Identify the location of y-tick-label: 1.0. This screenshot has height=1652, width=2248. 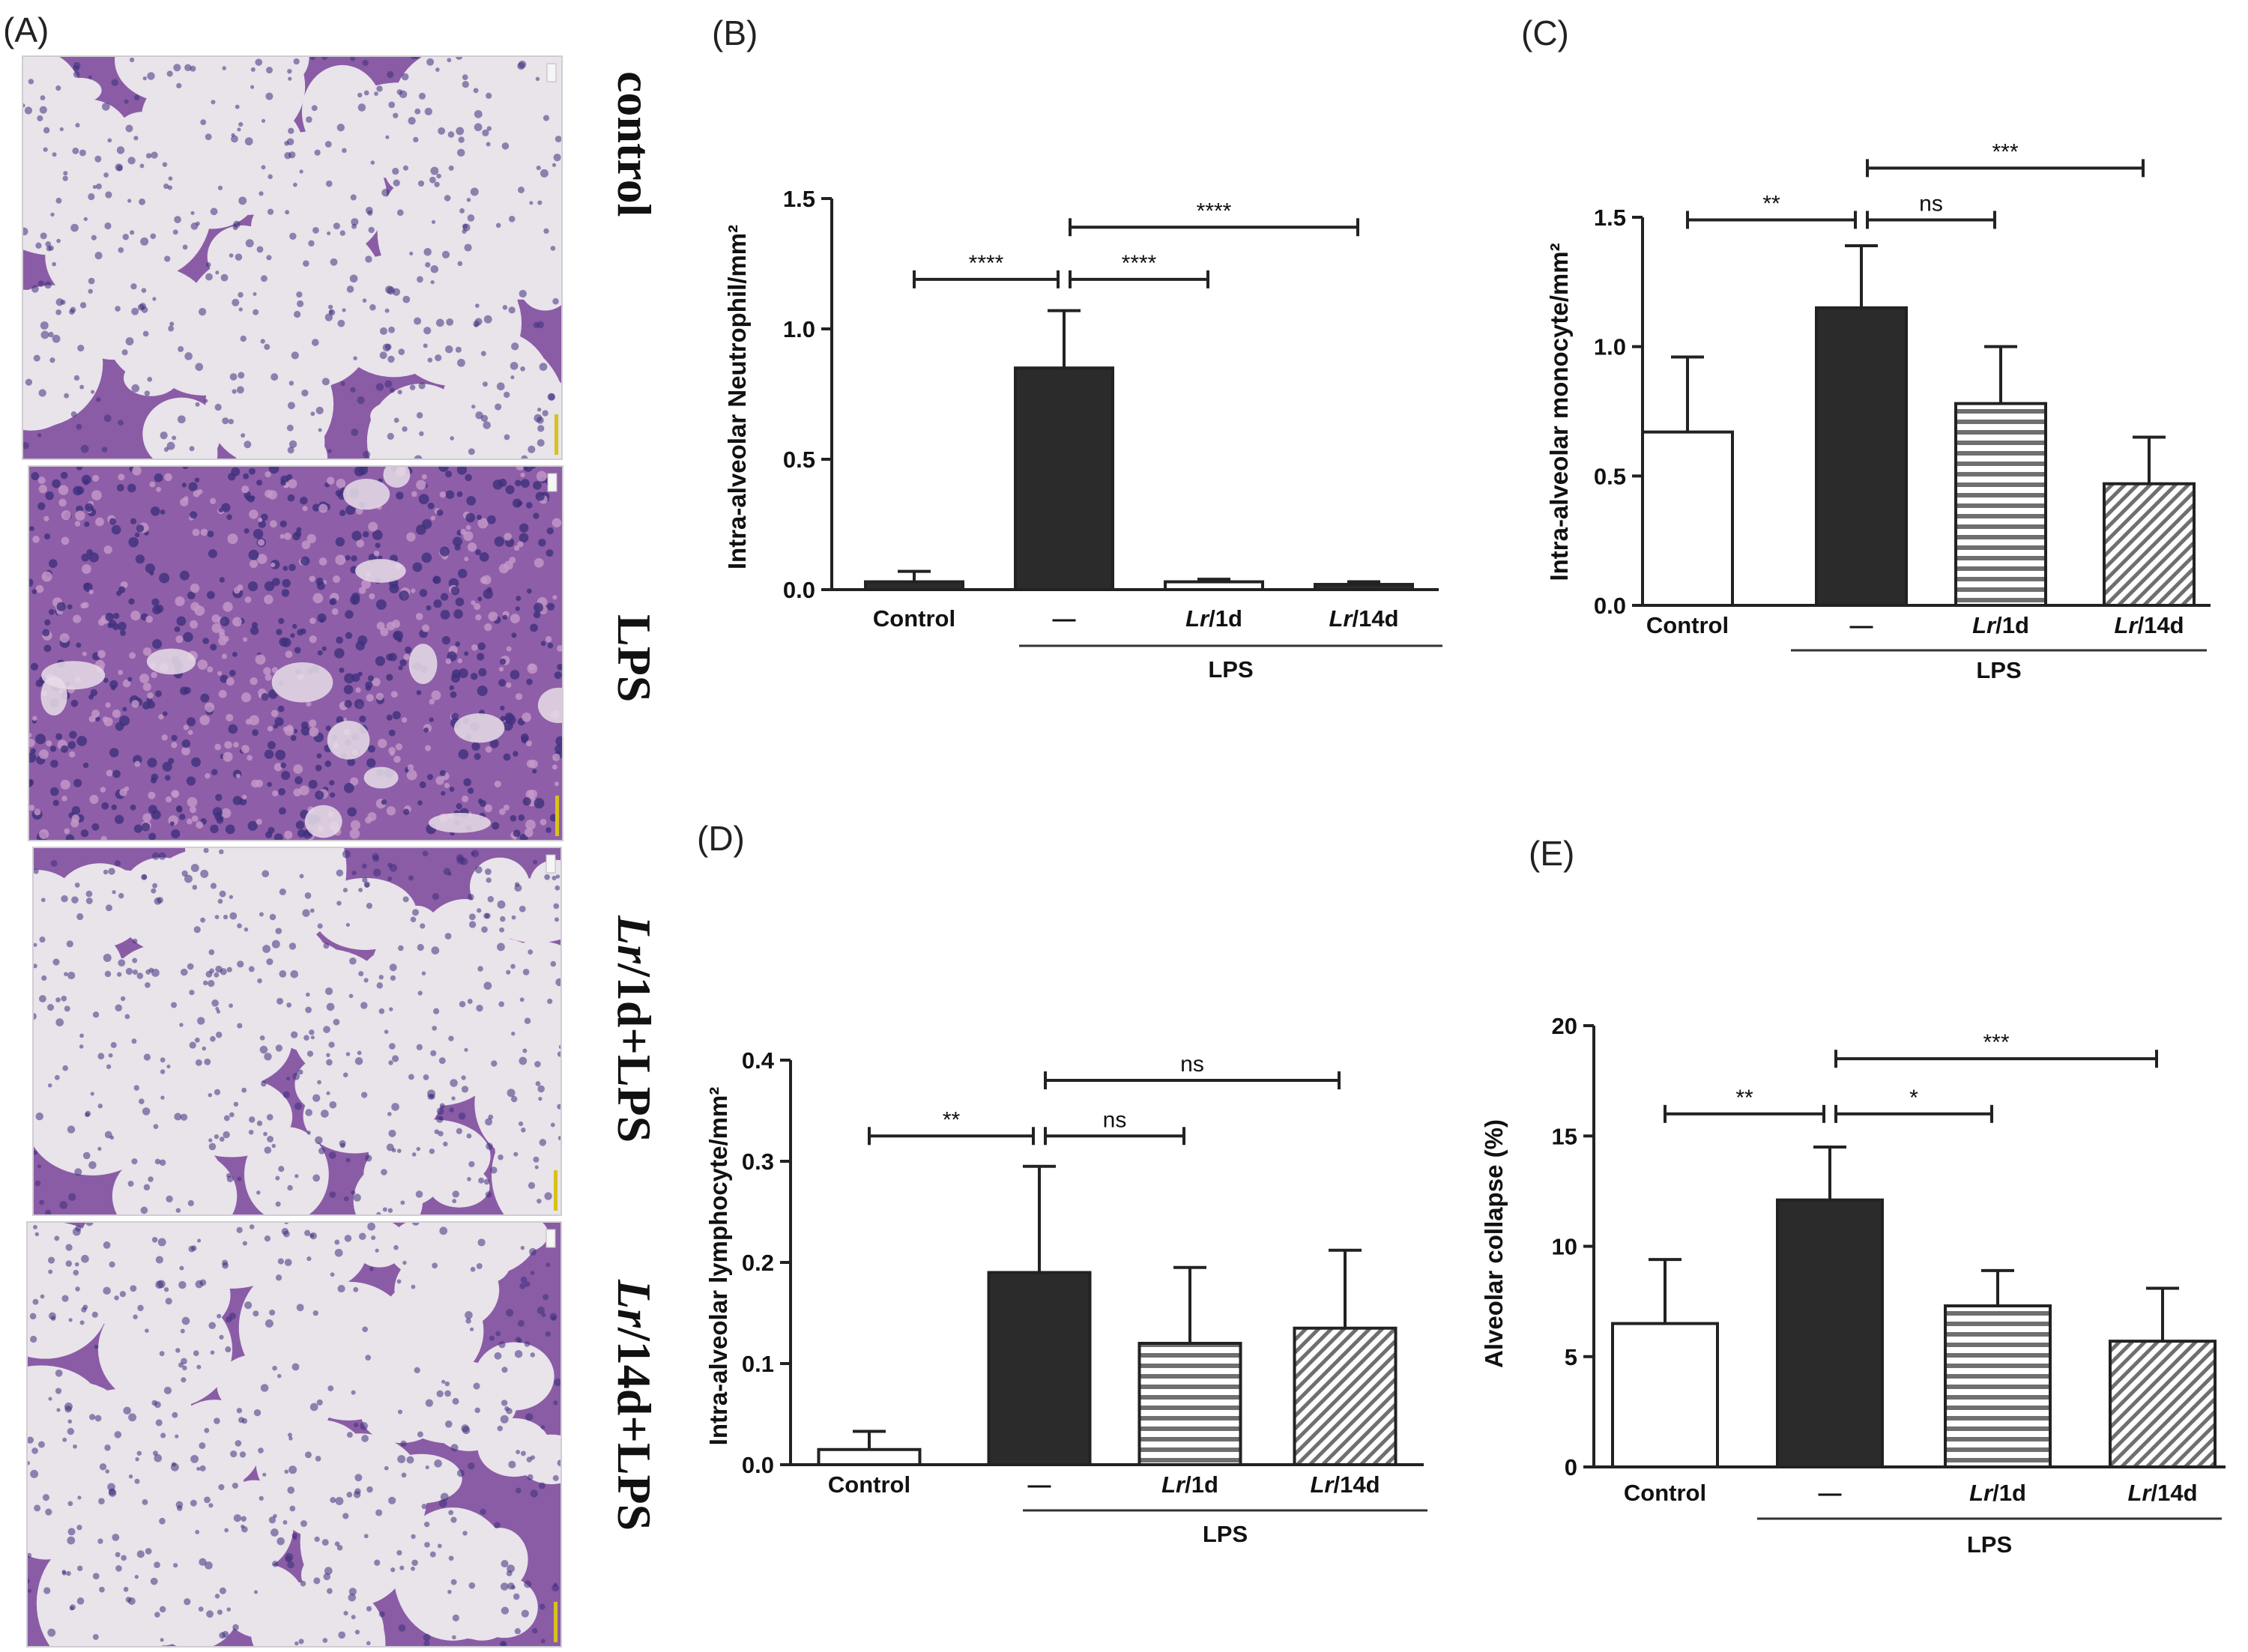
(1610, 347).